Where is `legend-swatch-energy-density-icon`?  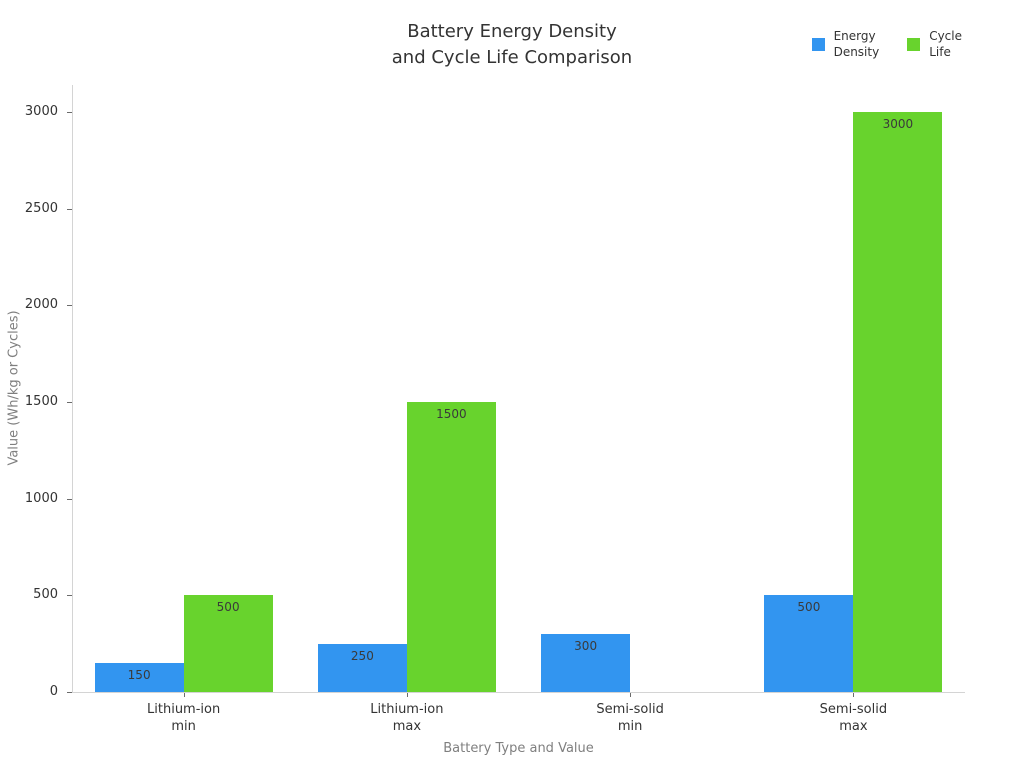
legend-swatch-energy-density-icon is located at coordinates (818, 44).